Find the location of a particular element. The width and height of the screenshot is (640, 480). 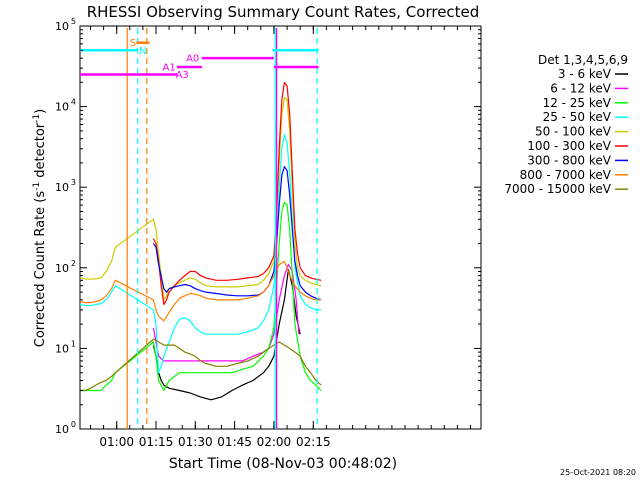

y-axis-label: Corrected Count Rate (s-1 detector-1) is located at coordinates (40, 228).